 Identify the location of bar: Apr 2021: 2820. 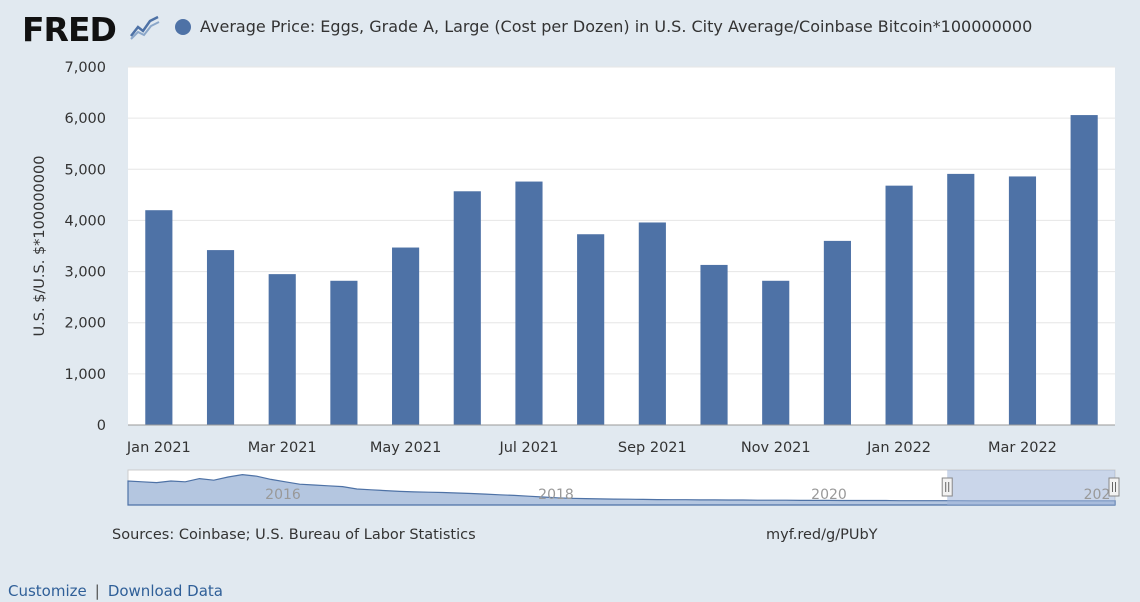
(344, 352).